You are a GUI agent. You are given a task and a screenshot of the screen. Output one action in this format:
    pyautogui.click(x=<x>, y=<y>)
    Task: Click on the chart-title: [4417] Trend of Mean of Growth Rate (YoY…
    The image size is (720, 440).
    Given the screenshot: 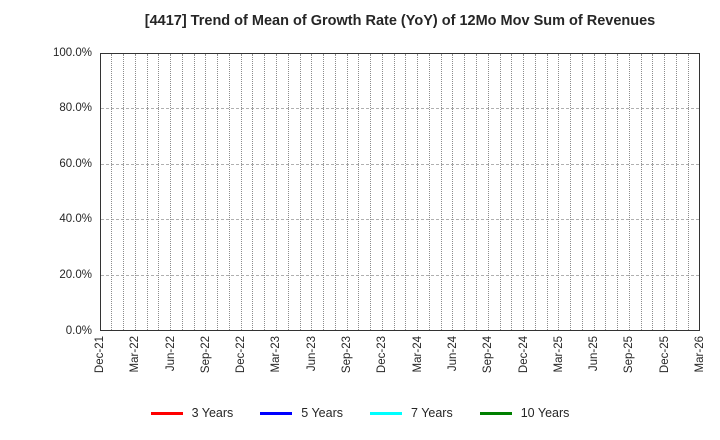 What is the action you would take?
    pyautogui.click(x=400, y=21)
    